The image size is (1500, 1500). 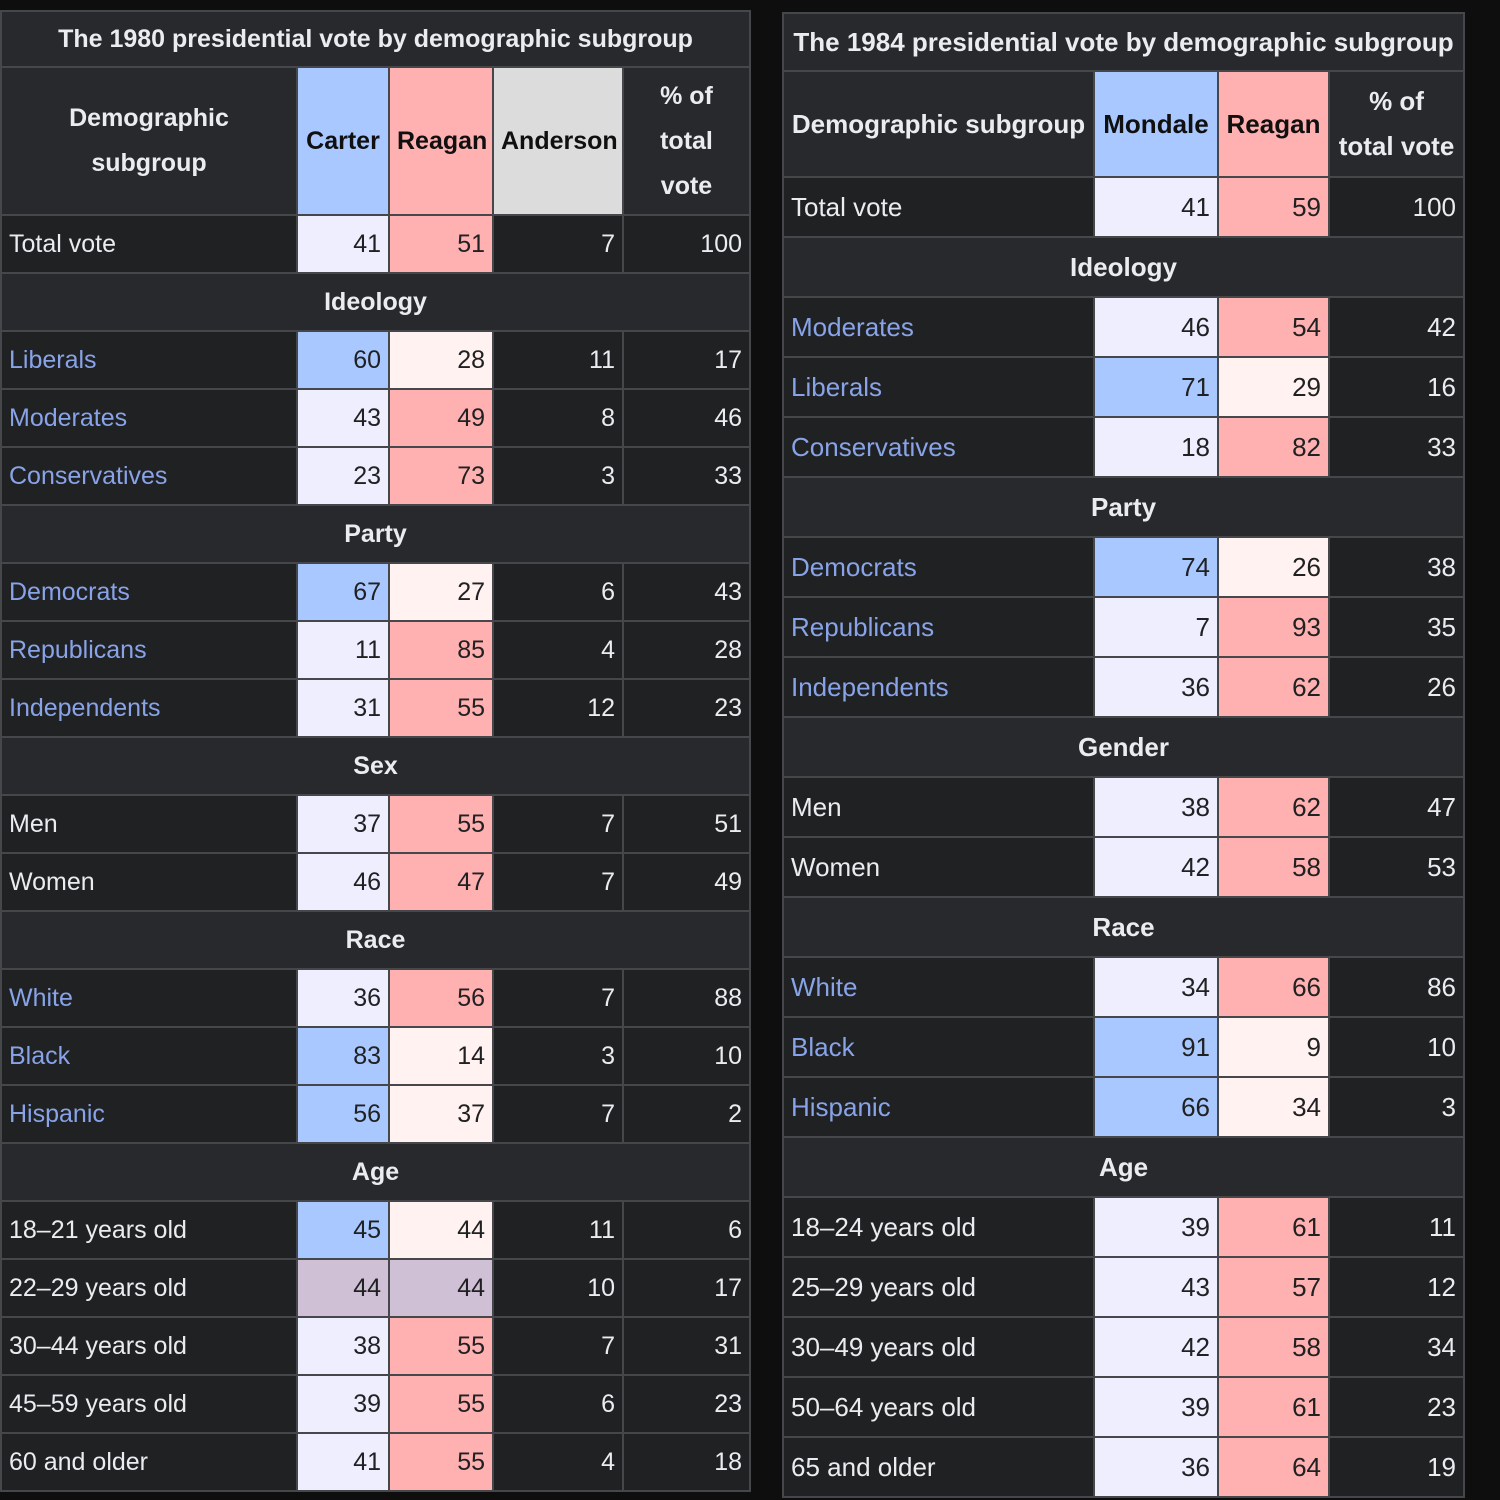 I want to click on table-row: Moderates 43 49 8 46, so click(x=376, y=418).